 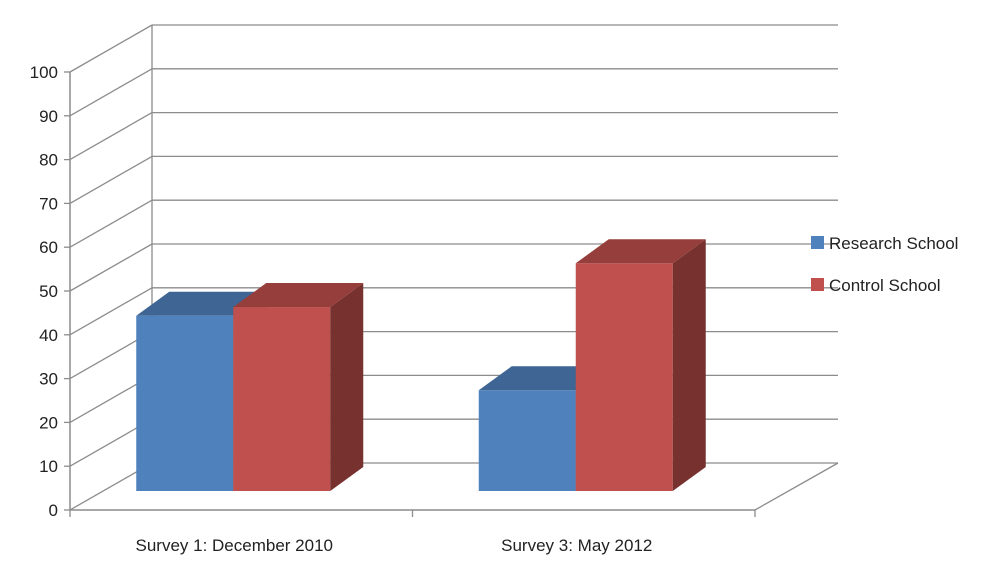 What do you see at coordinates (48, 203) in the screenshot?
I see `y-tick-label-7: 70` at bounding box center [48, 203].